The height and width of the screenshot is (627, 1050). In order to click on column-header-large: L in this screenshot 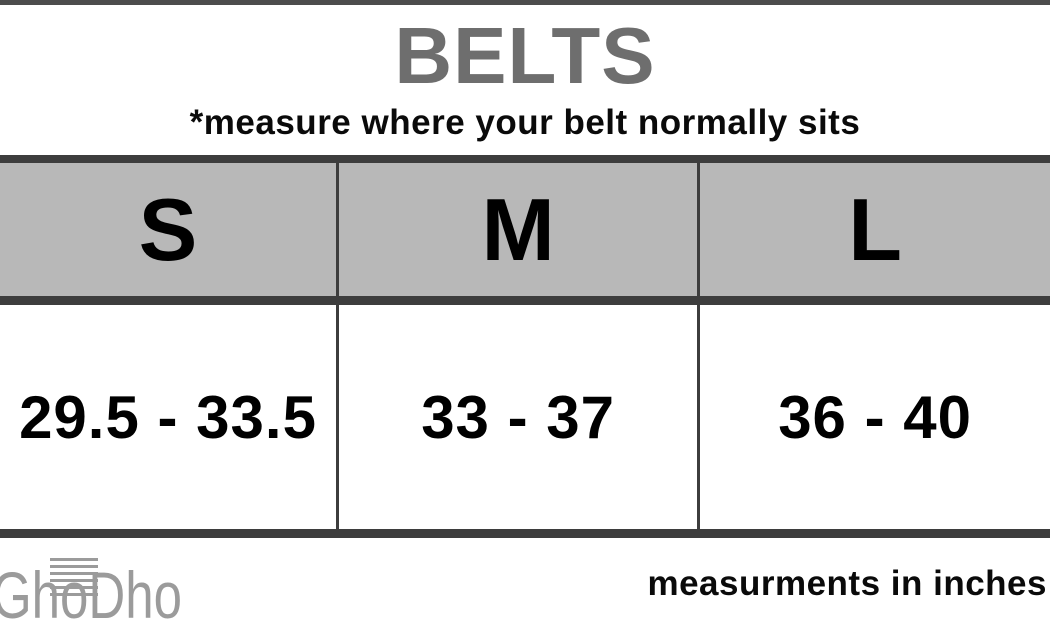, I will do `click(873, 229)`.